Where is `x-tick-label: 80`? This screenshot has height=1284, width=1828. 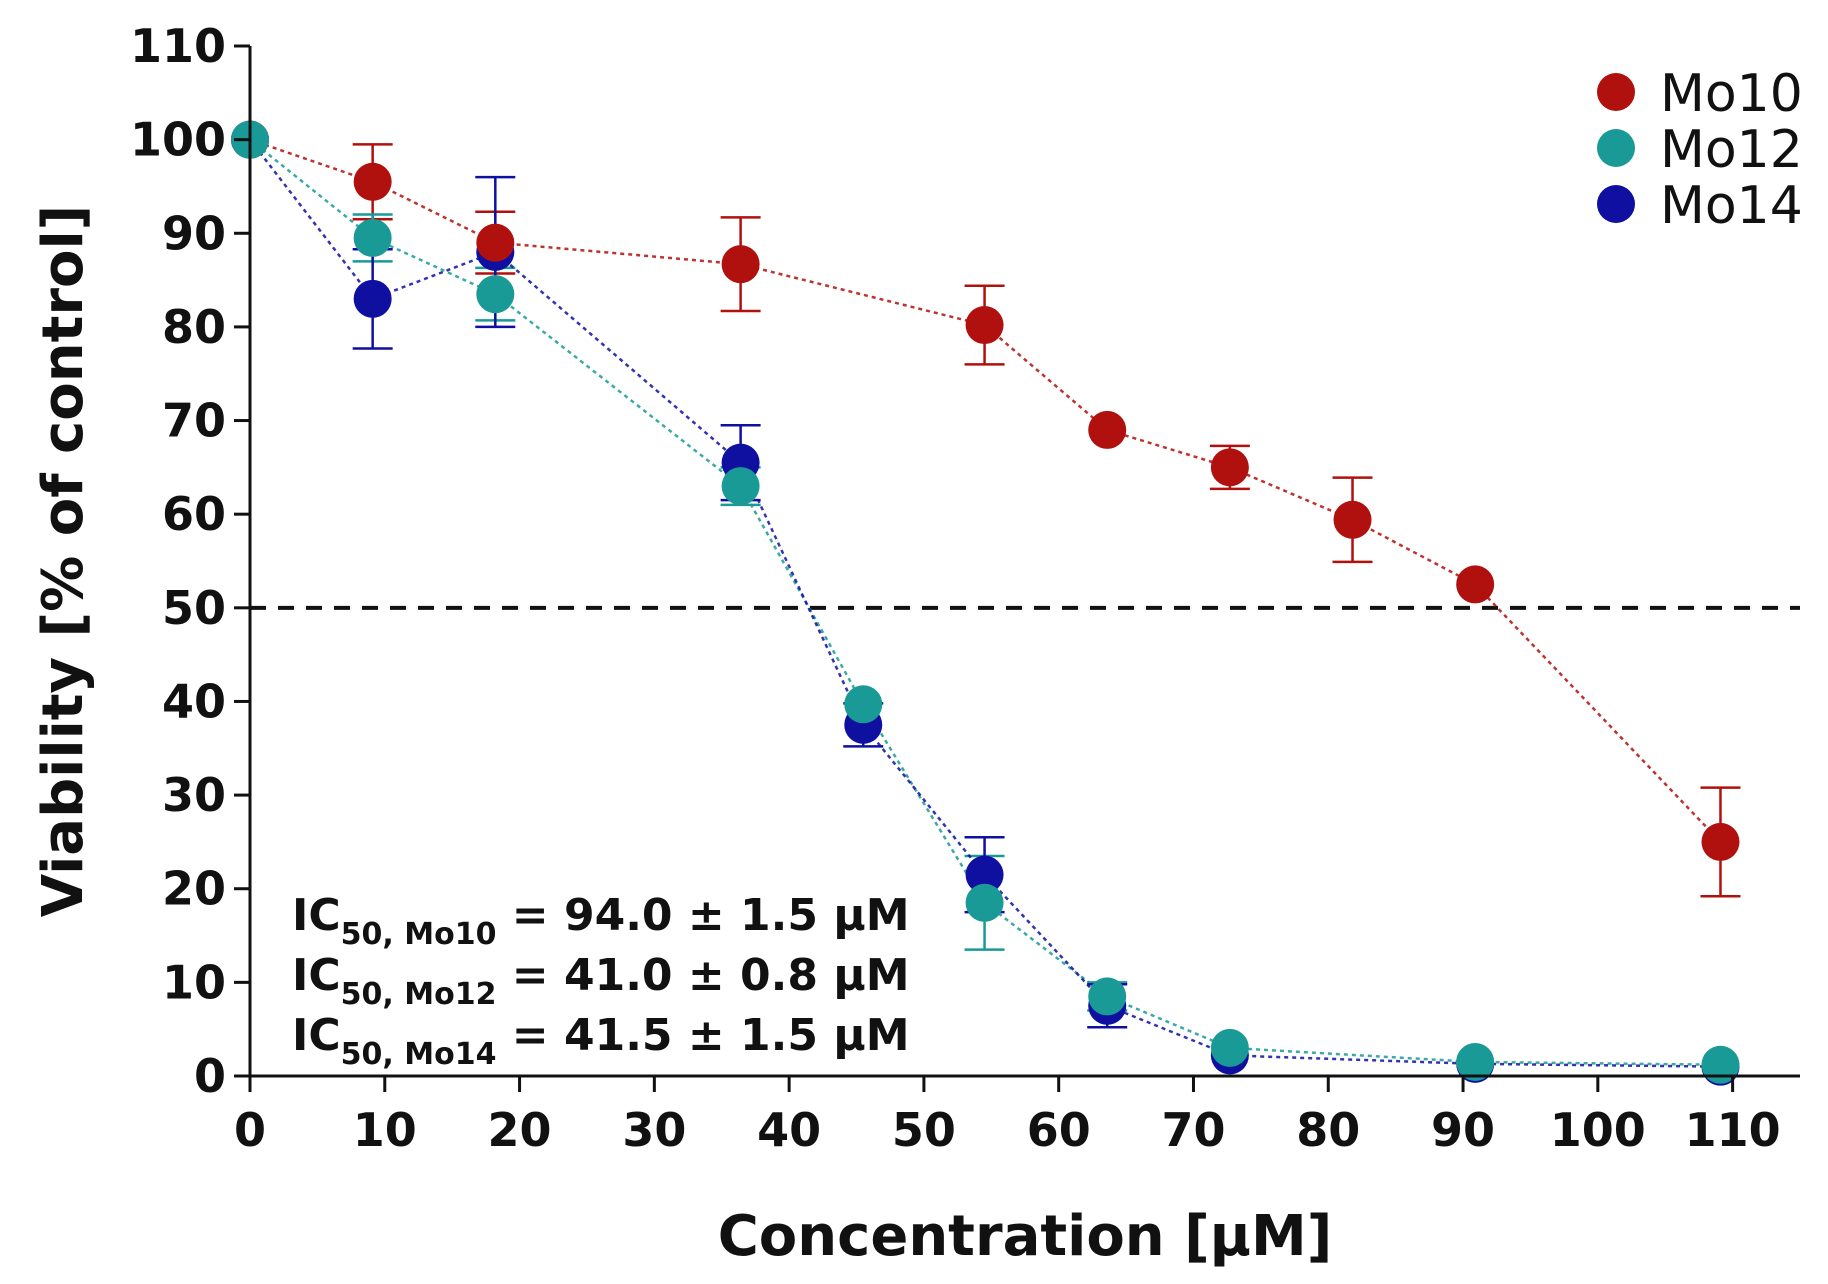 x-tick-label: 80 is located at coordinates (1328, 1130).